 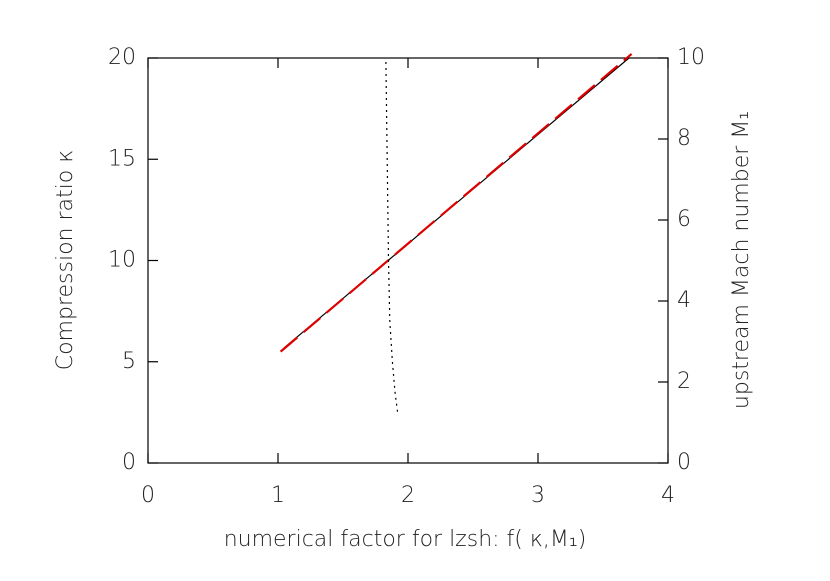 I want to click on x-tick-label: 4, so click(x=668, y=495).